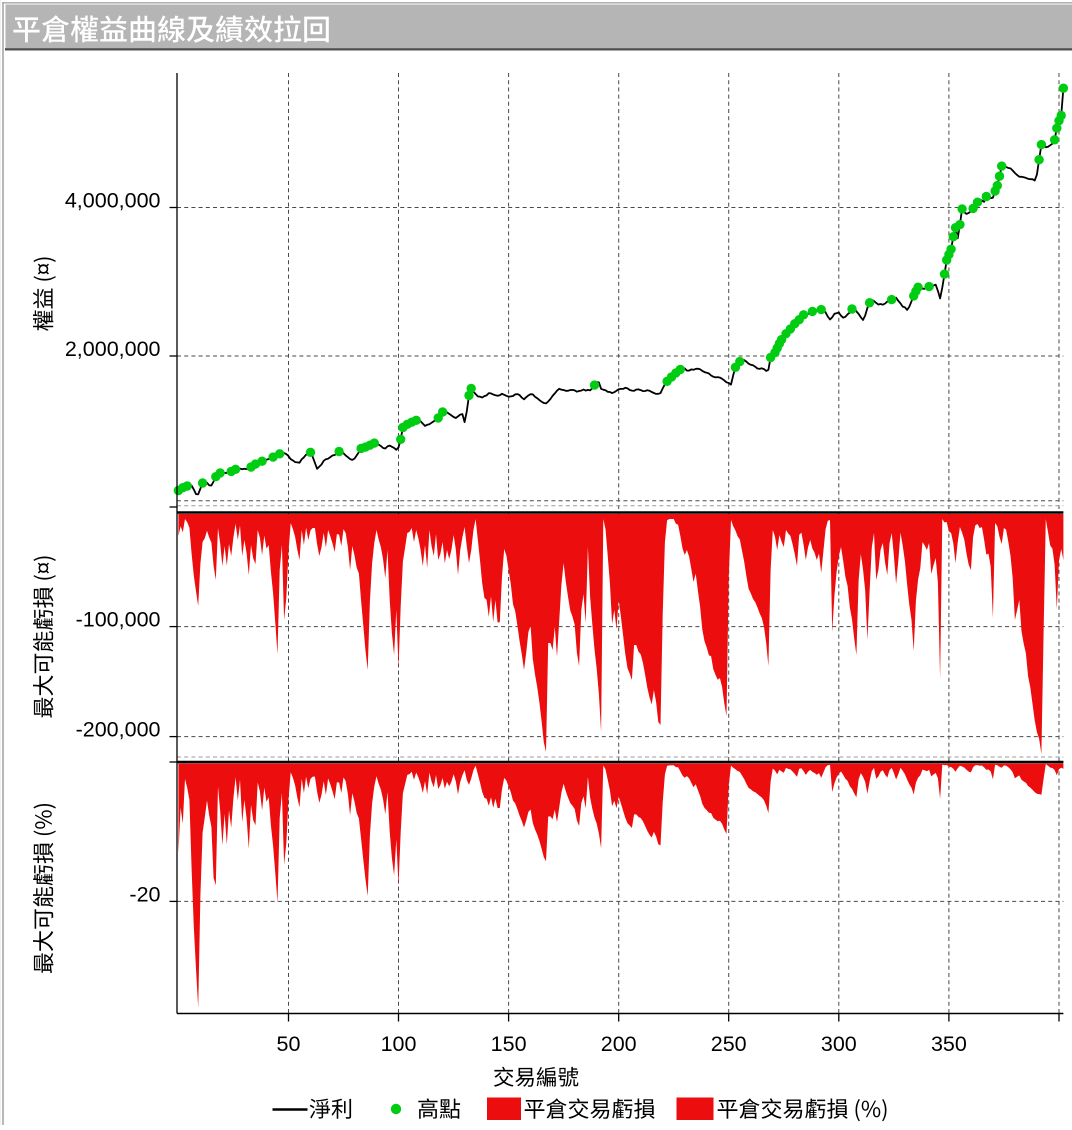 Image resolution: width=1072 pixels, height=1130 pixels. What do you see at coordinates (729, 1044) in the screenshot?
I see `svg-text: 250` at bounding box center [729, 1044].